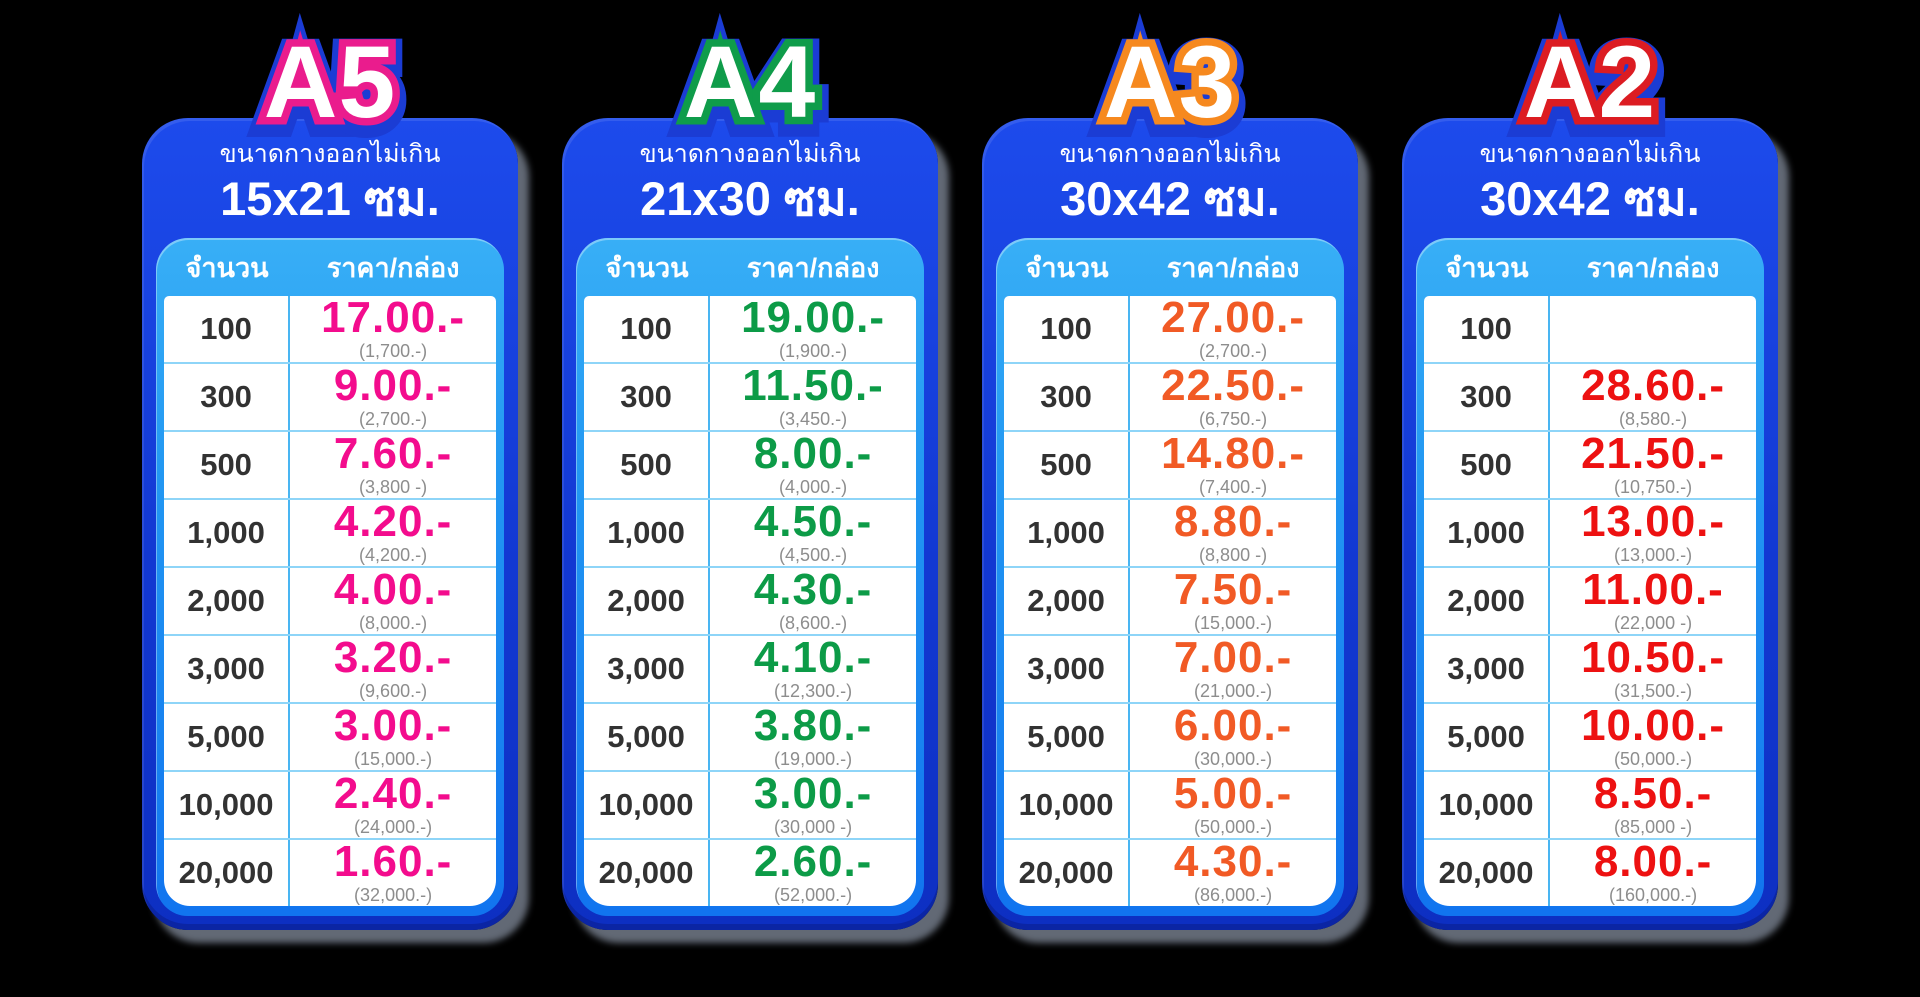  I want to click on table-row: 500 7.60.- (3,800 -), so click(330, 464).